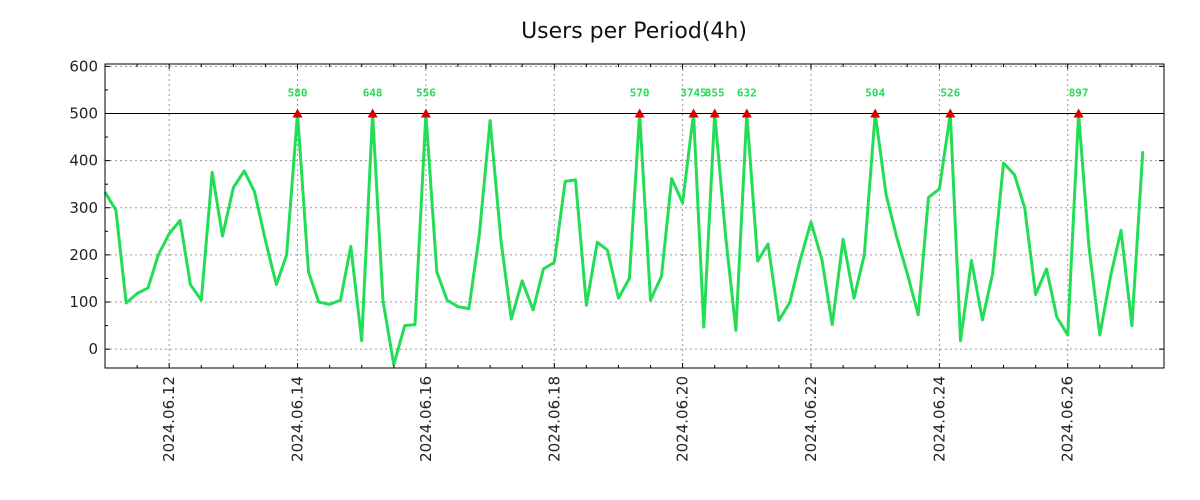 The width and height of the screenshot is (1200, 500). What do you see at coordinates (875, 92) in the screenshot?
I see `peak-value-label: 504` at bounding box center [875, 92].